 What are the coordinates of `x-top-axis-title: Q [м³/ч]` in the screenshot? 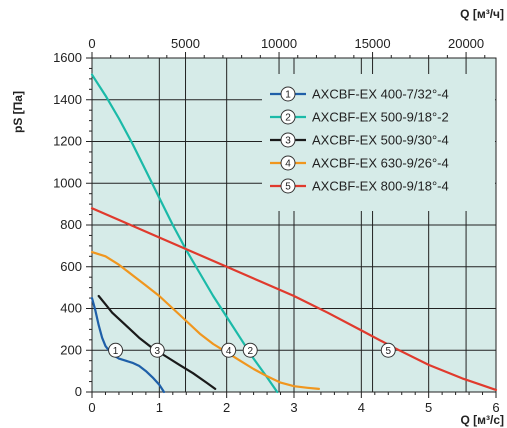 It's located at (482, 14).